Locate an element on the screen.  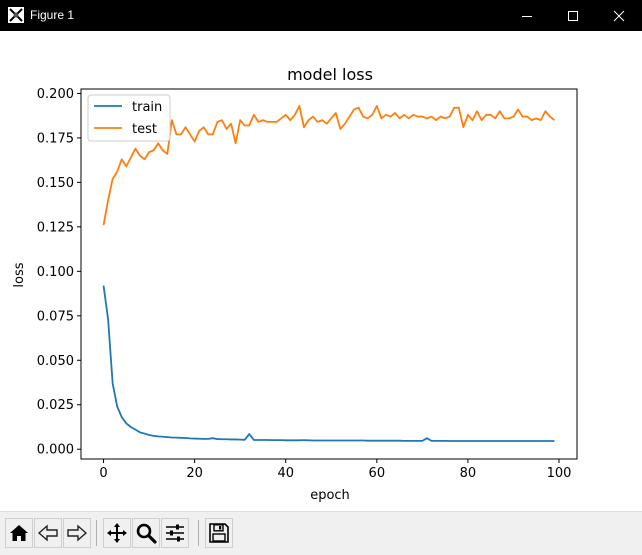
navigation-toolbar is located at coordinates (321, 533).